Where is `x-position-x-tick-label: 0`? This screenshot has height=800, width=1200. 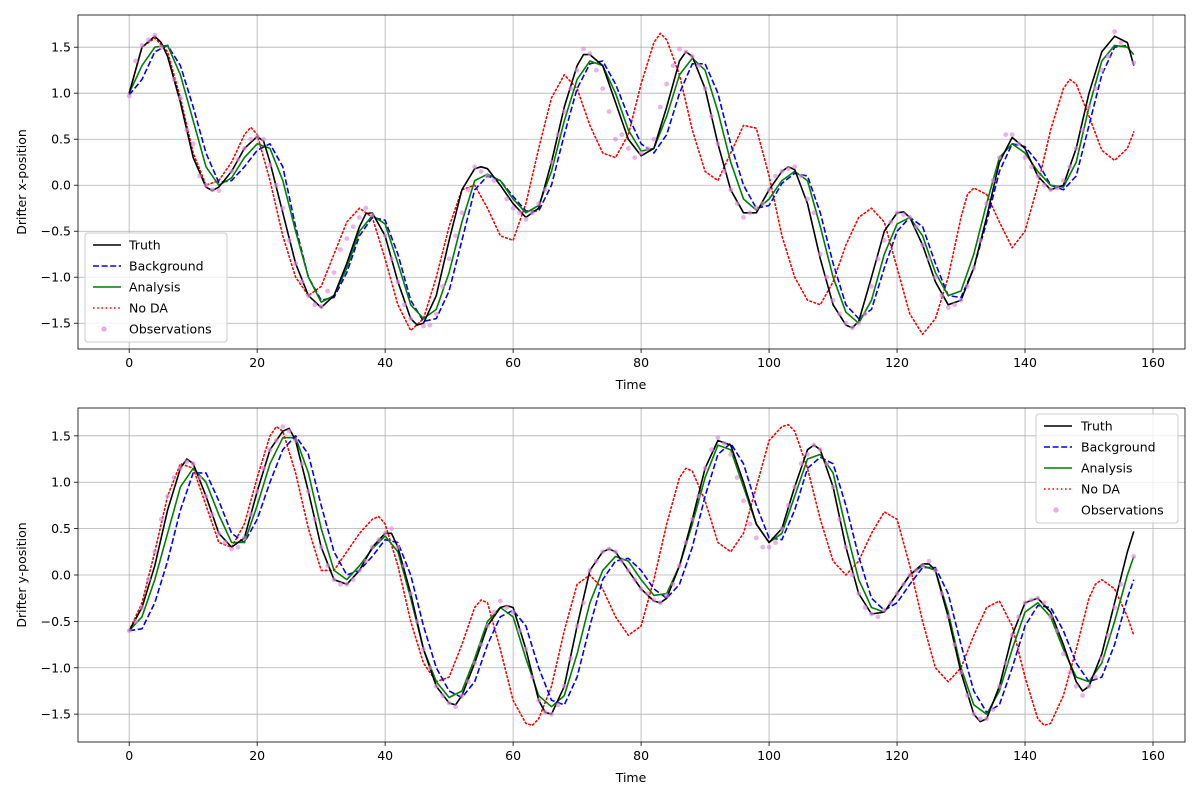 x-position-x-tick-label: 0 is located at coordinates (129, 362).